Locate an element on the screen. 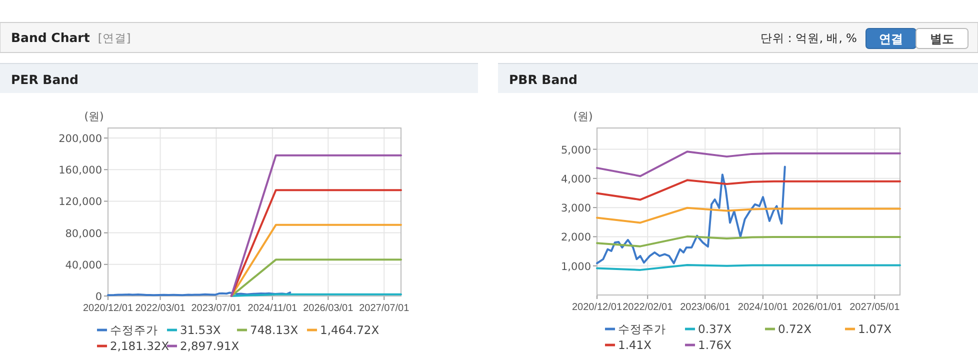  chart-title: PBR Band is located at coordinates (543, 79).